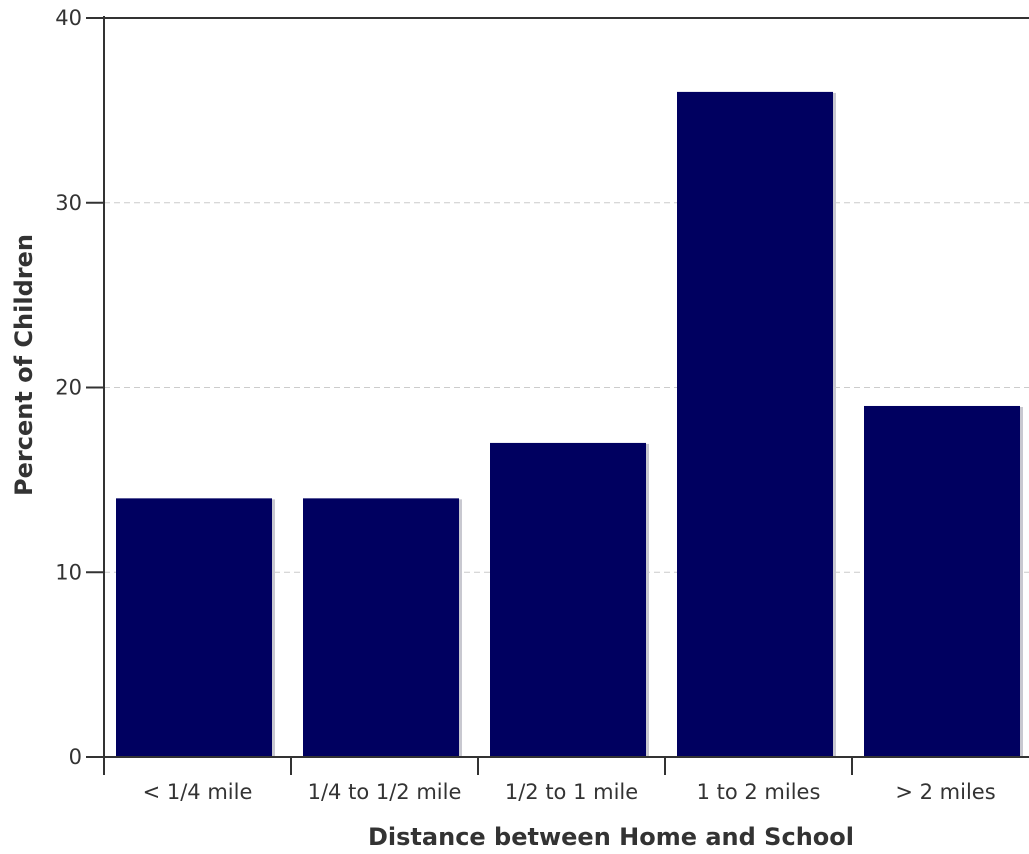 The height and width of the screenshot is (854, 1029). What do you see at coordinates (759, 792) in the screenshot?
I see `x-tick-label: 1 to 2 miles` at bounding box center [759, 792].